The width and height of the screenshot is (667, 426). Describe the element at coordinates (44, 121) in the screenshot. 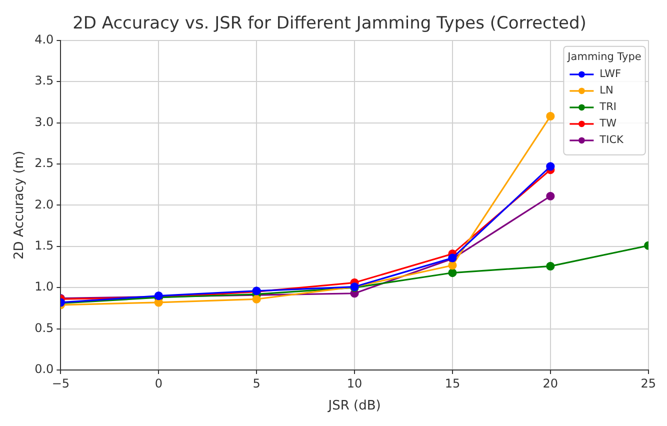

I see `y-tick-label: 3.0` at that location.